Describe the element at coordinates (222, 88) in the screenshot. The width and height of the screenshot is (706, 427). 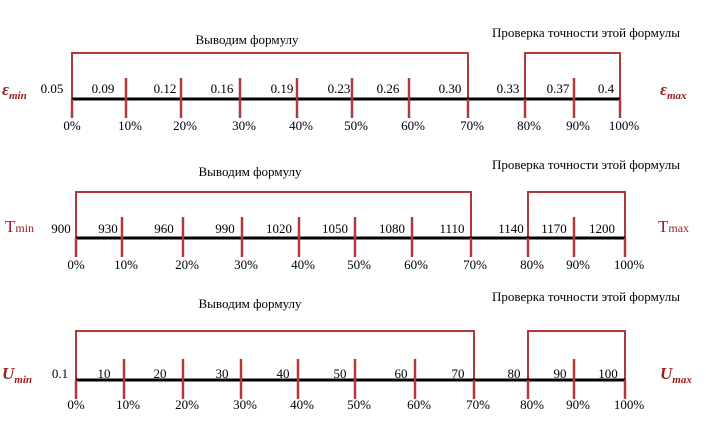
I see `scale-value-label: 0.16` at that location.